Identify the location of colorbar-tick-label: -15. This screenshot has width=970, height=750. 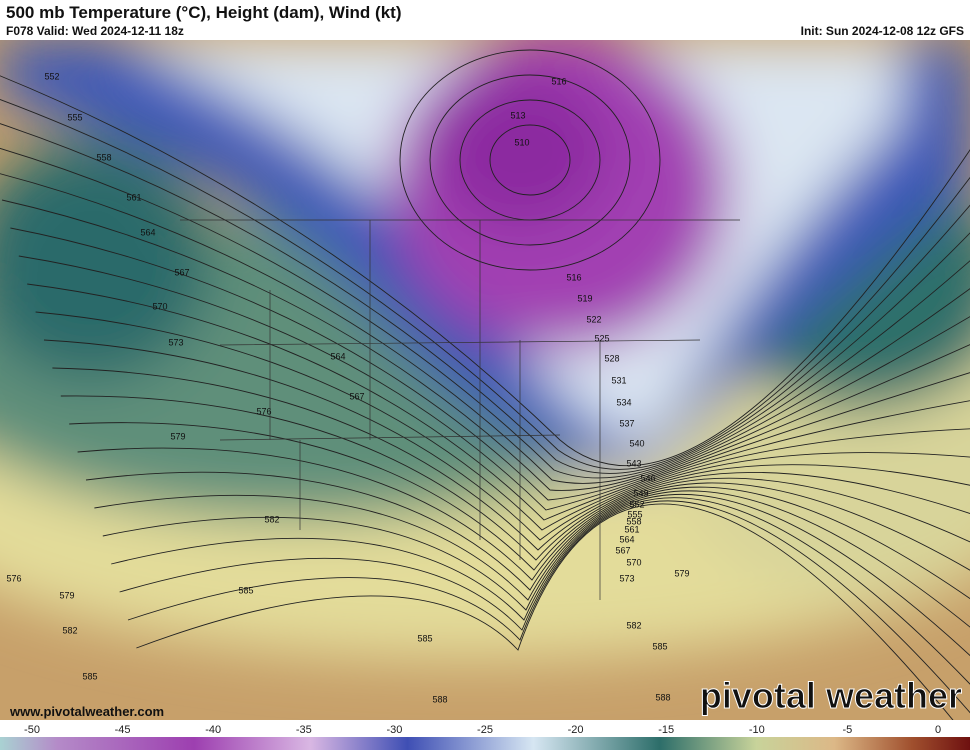
(666, 730).